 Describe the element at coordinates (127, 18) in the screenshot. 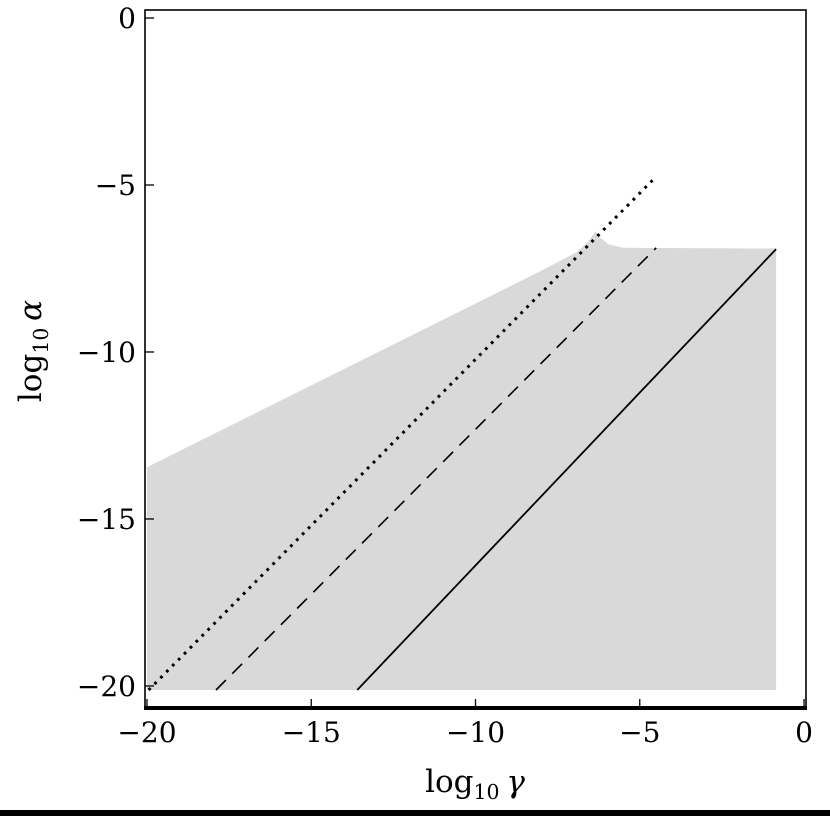

I see `y-tick-label: 0` at that location.